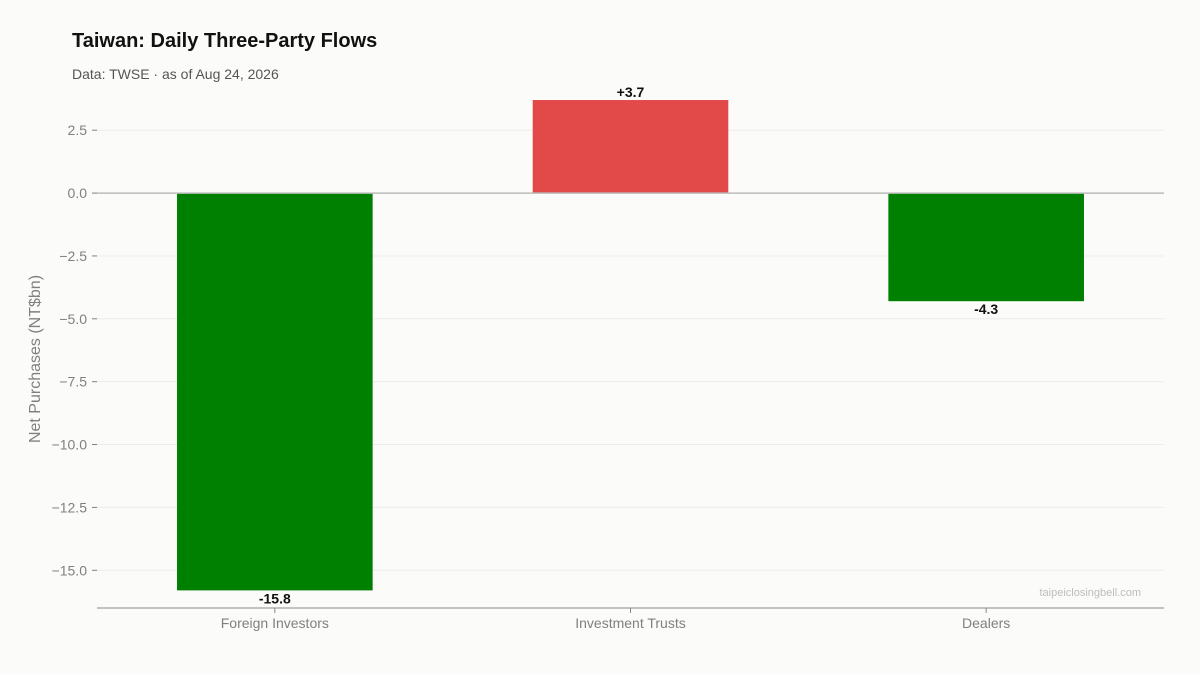  What do you see at coordinates (78, 130) in the screenshot?
I see `y-tick-label: 2.5` at bounding box center [78, 130].